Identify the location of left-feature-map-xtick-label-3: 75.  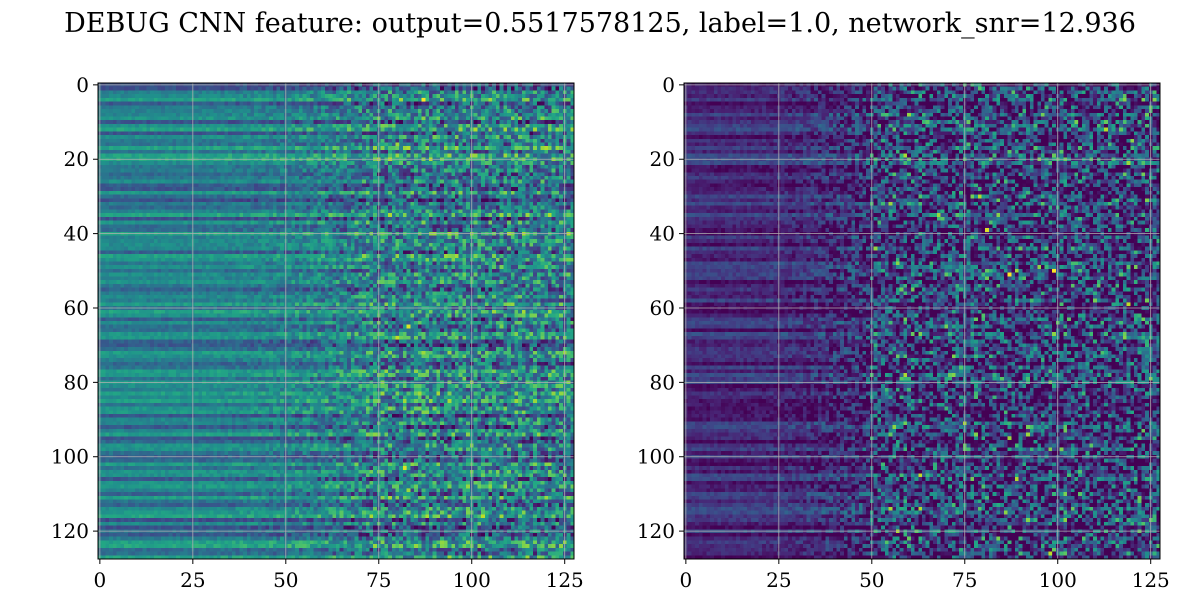
(378, 580).